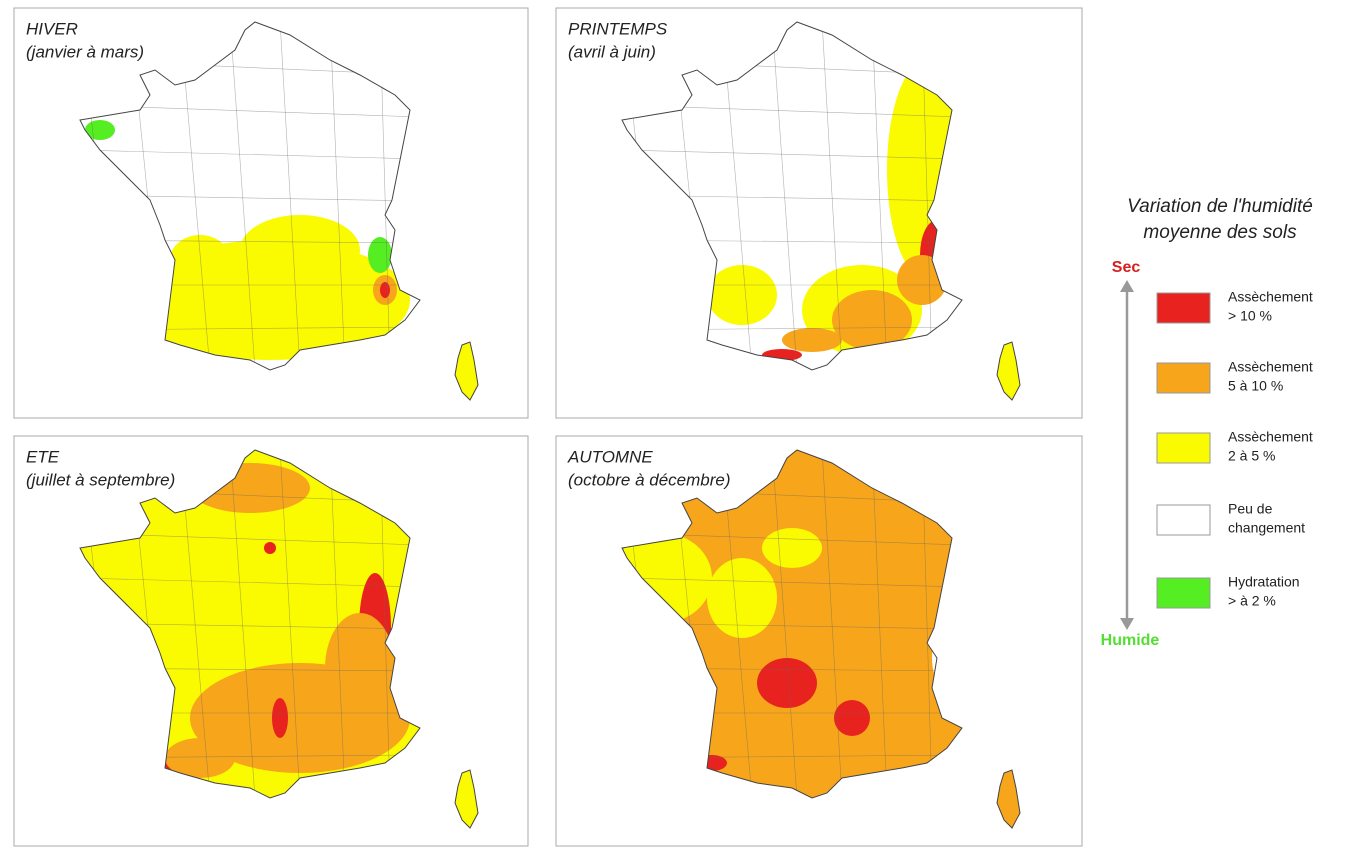 The width and height of the screenshot is (1353, 855). What do you see at coordinates (52, 28) in the screenshot?
I see `panel-title: HIVER` at bounding box center [52, 28].